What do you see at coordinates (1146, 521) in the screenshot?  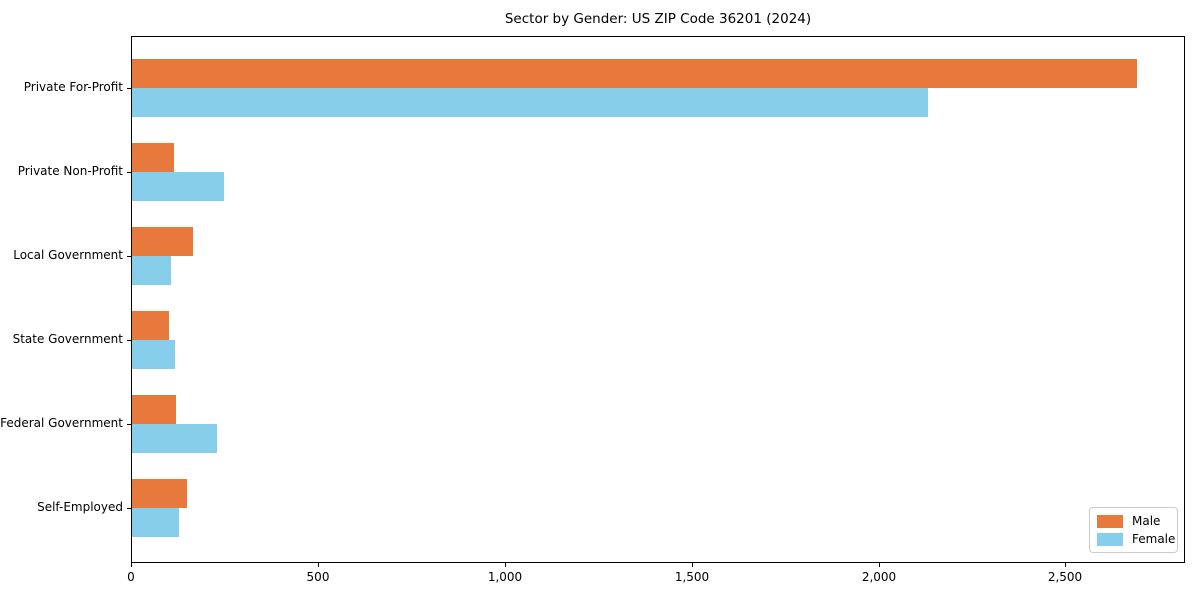 I see `legend-label-male: Male` at bounding box center [1146, 521].